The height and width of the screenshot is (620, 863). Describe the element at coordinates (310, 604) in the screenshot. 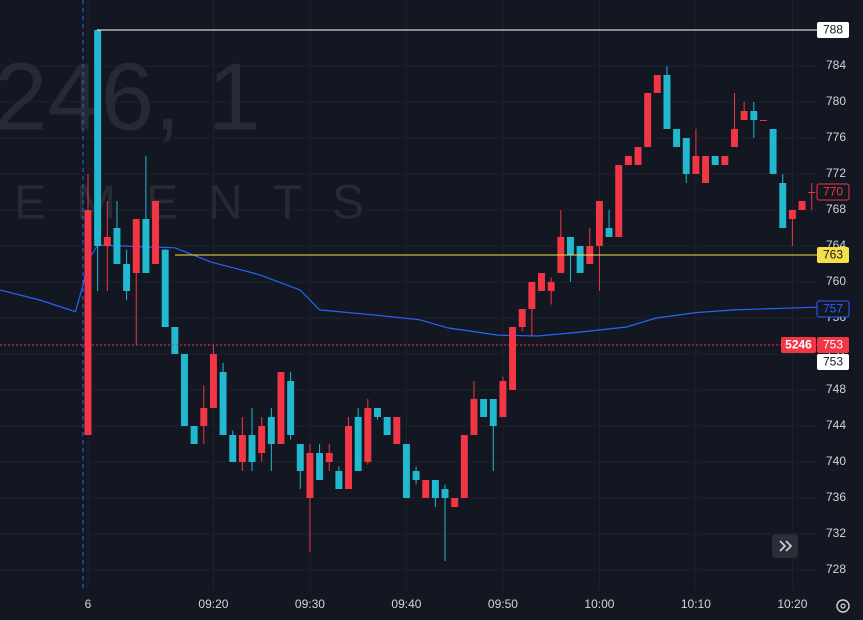

I see `x-tick-label: 09:30` at that location.